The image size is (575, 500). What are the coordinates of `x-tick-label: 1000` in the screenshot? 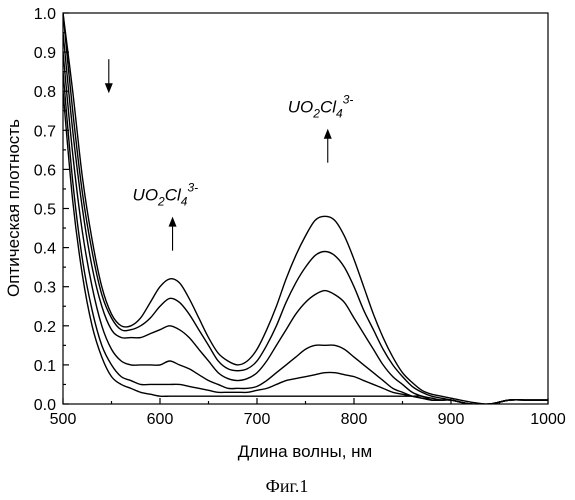 It's located at (548, 419).